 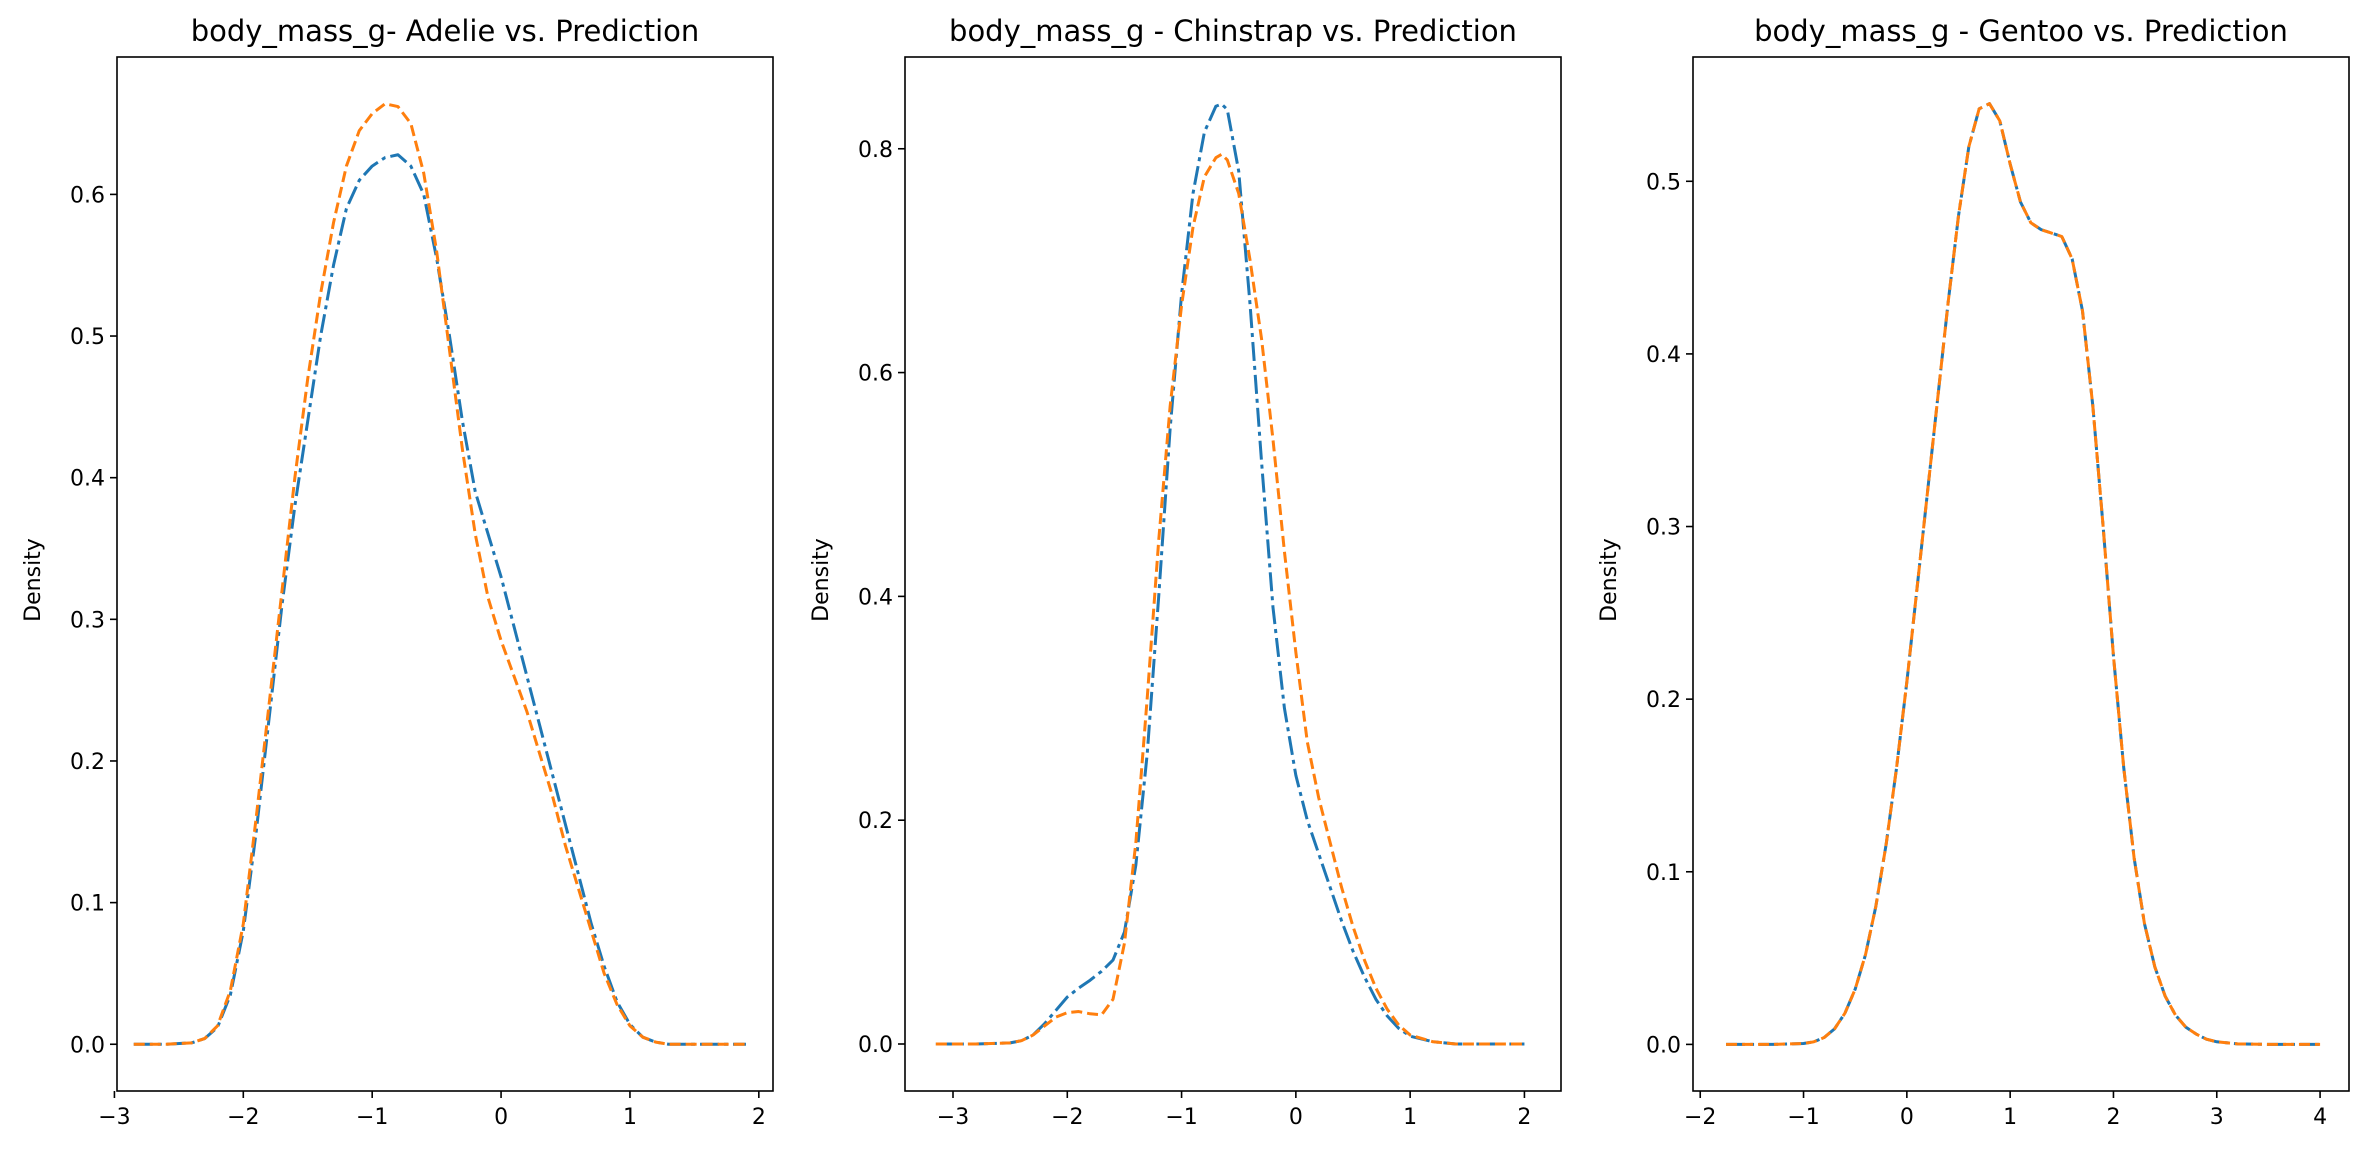 What do you see at coordinates (875, 150) in the screenshot?
I see `y-tick-label: 0.8` at bounding box center [875, 150].